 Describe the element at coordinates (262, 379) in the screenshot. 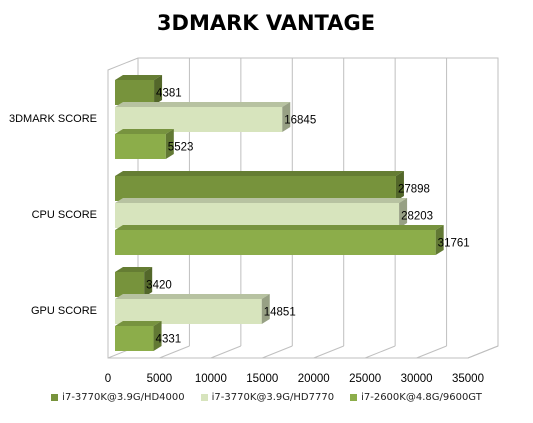

I see `x-tick-label: 15000` at that location.